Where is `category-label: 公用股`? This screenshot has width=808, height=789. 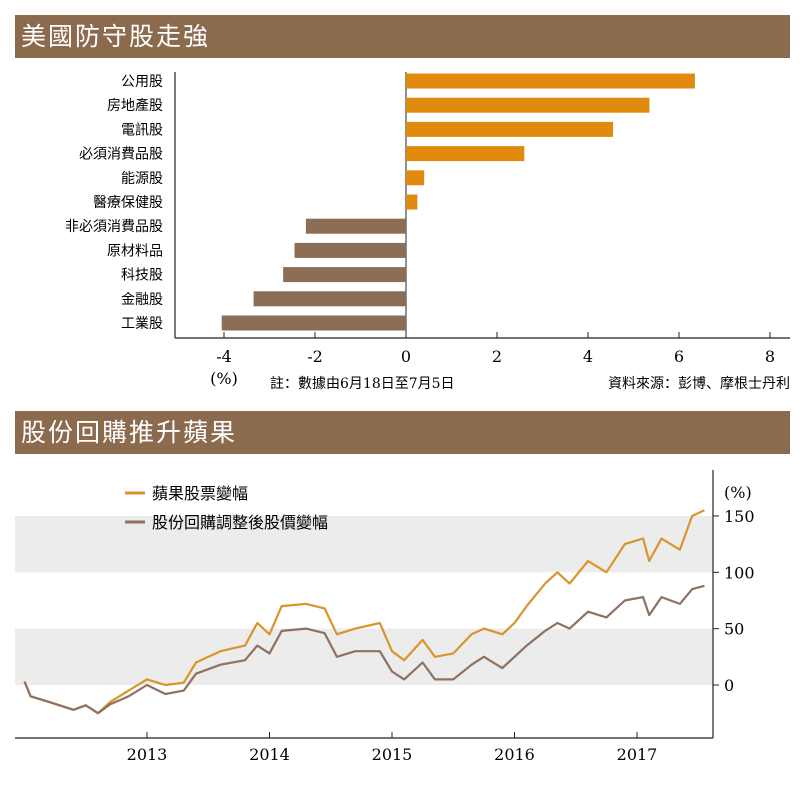
category-label: 公用股 is located at coordinates (142, 82).